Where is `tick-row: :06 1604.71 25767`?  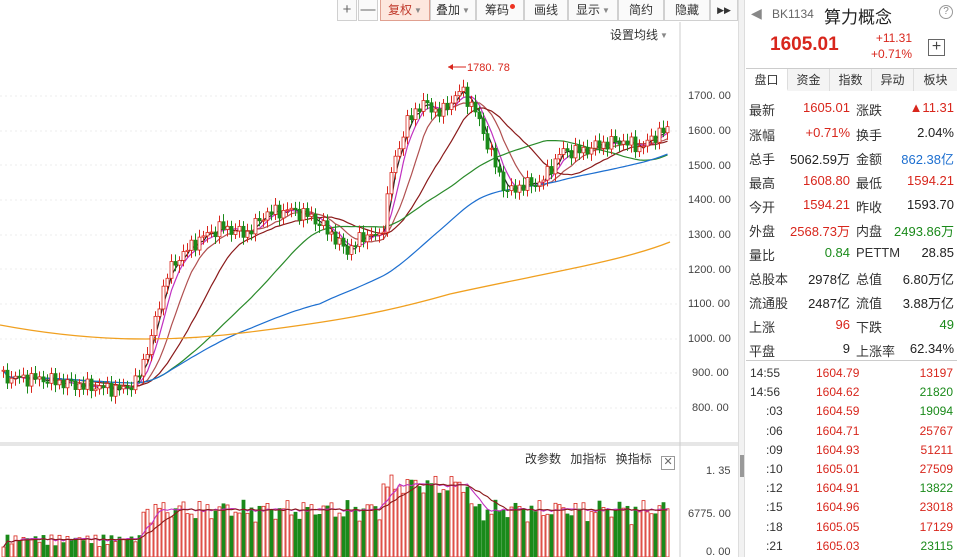
tick-row: :06 1604.71 25767 is located at coordinates (851, 430).